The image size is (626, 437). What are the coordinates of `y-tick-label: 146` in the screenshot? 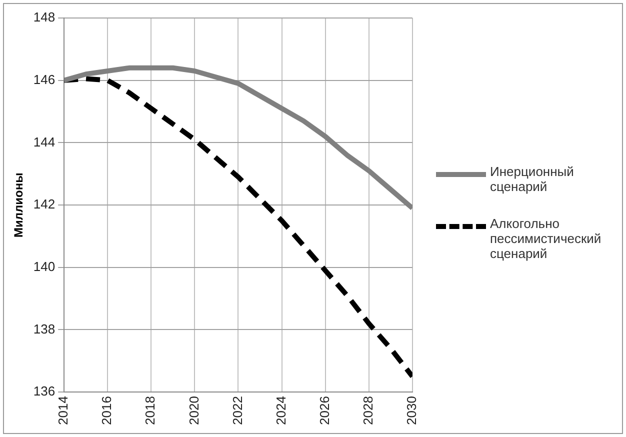 It's located at (44, 79).